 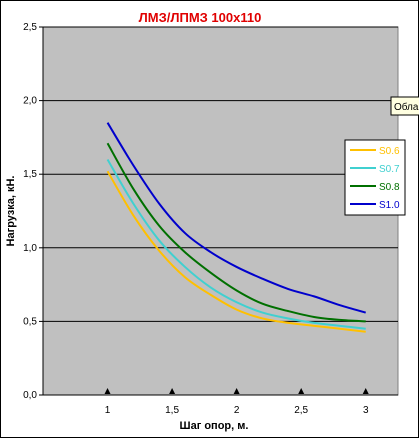 What do you see at coordinates (389, 151) in the screenshot?
I see `legend-label: S0.6` at bounding box center [389, 151].